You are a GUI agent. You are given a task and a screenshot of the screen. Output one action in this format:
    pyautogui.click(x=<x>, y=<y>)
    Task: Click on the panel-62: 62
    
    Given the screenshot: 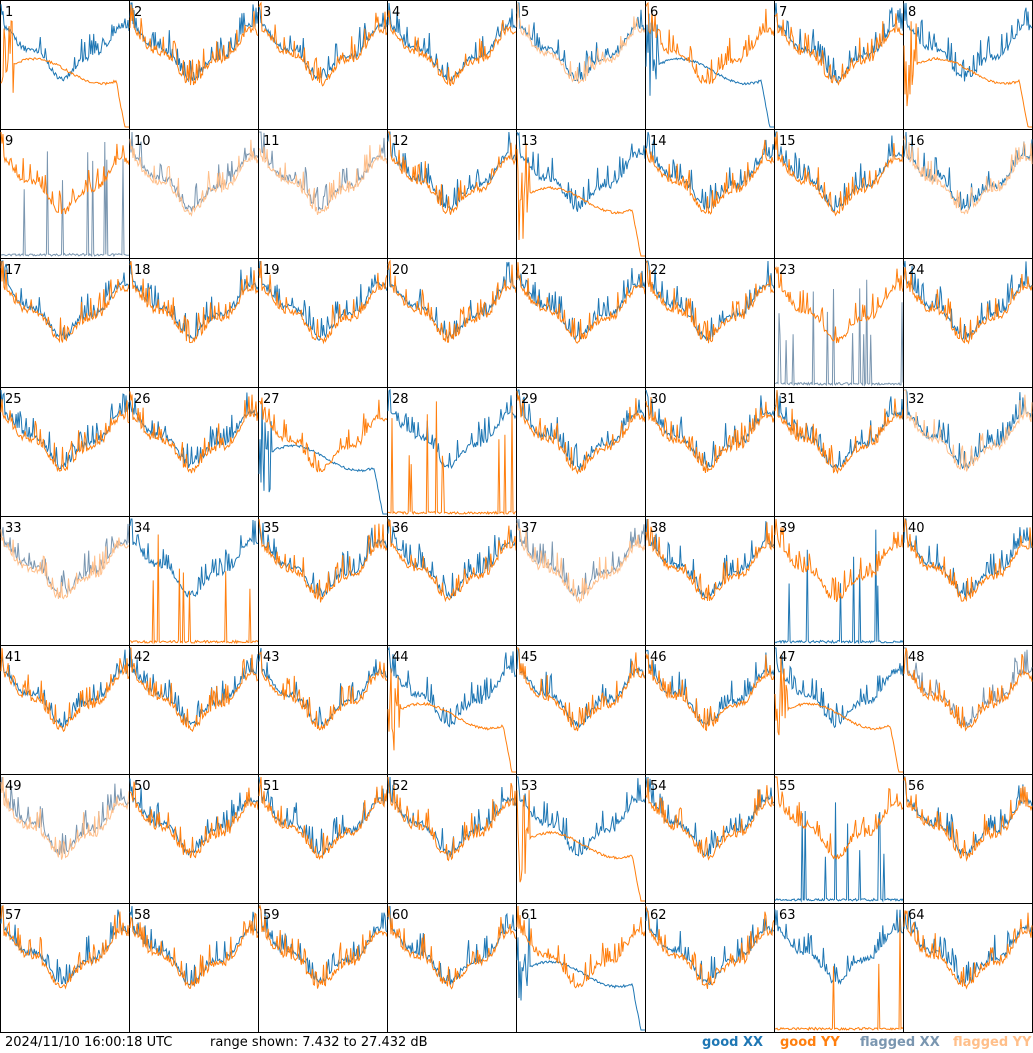 What is the action you would take?
    pyautogui.click(x=710, y=968)
    